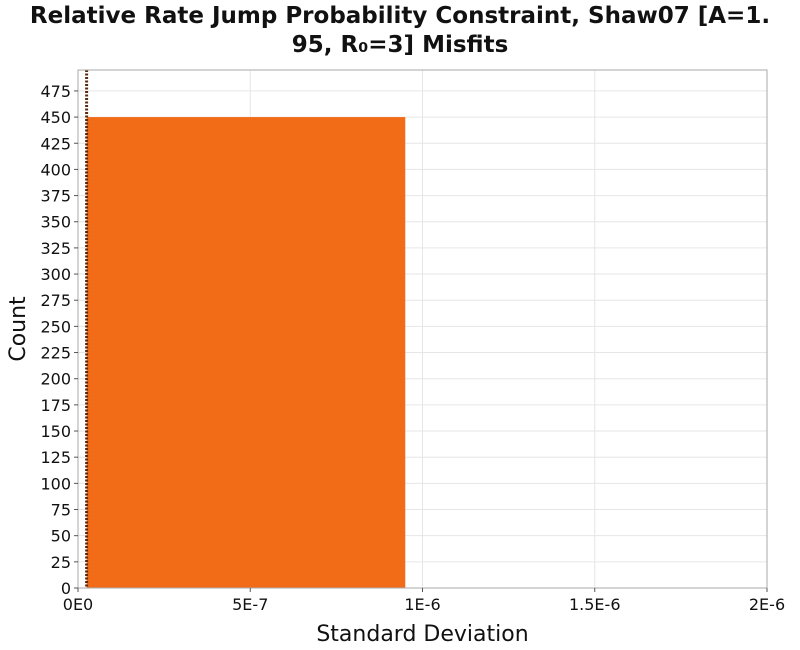 The height and width of the screenshot is (650, 800). What do you see at coordinates (55, 483) in the screenshot?
I see `y-tick-label-4: 100` at bounding box center [55, 483].